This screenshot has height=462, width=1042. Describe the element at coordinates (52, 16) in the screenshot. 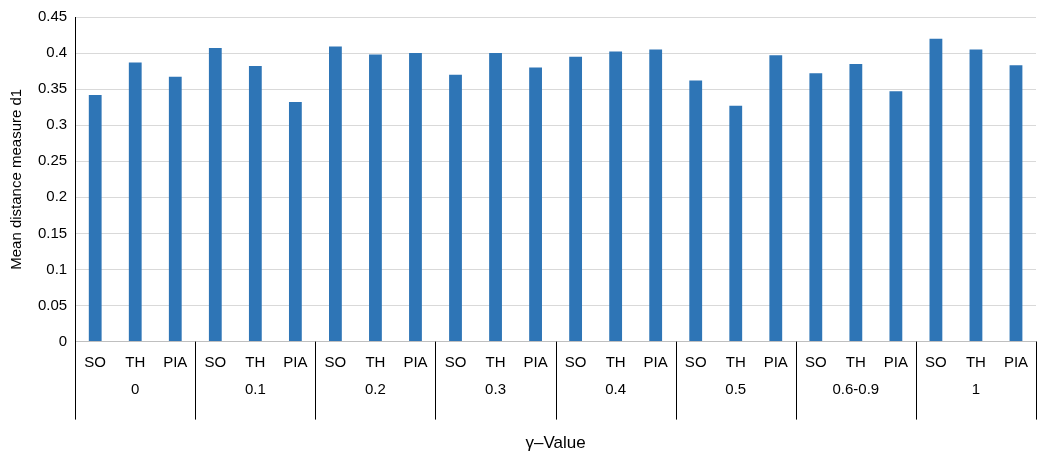

I see `y-tick-label: 0.45` at that location.